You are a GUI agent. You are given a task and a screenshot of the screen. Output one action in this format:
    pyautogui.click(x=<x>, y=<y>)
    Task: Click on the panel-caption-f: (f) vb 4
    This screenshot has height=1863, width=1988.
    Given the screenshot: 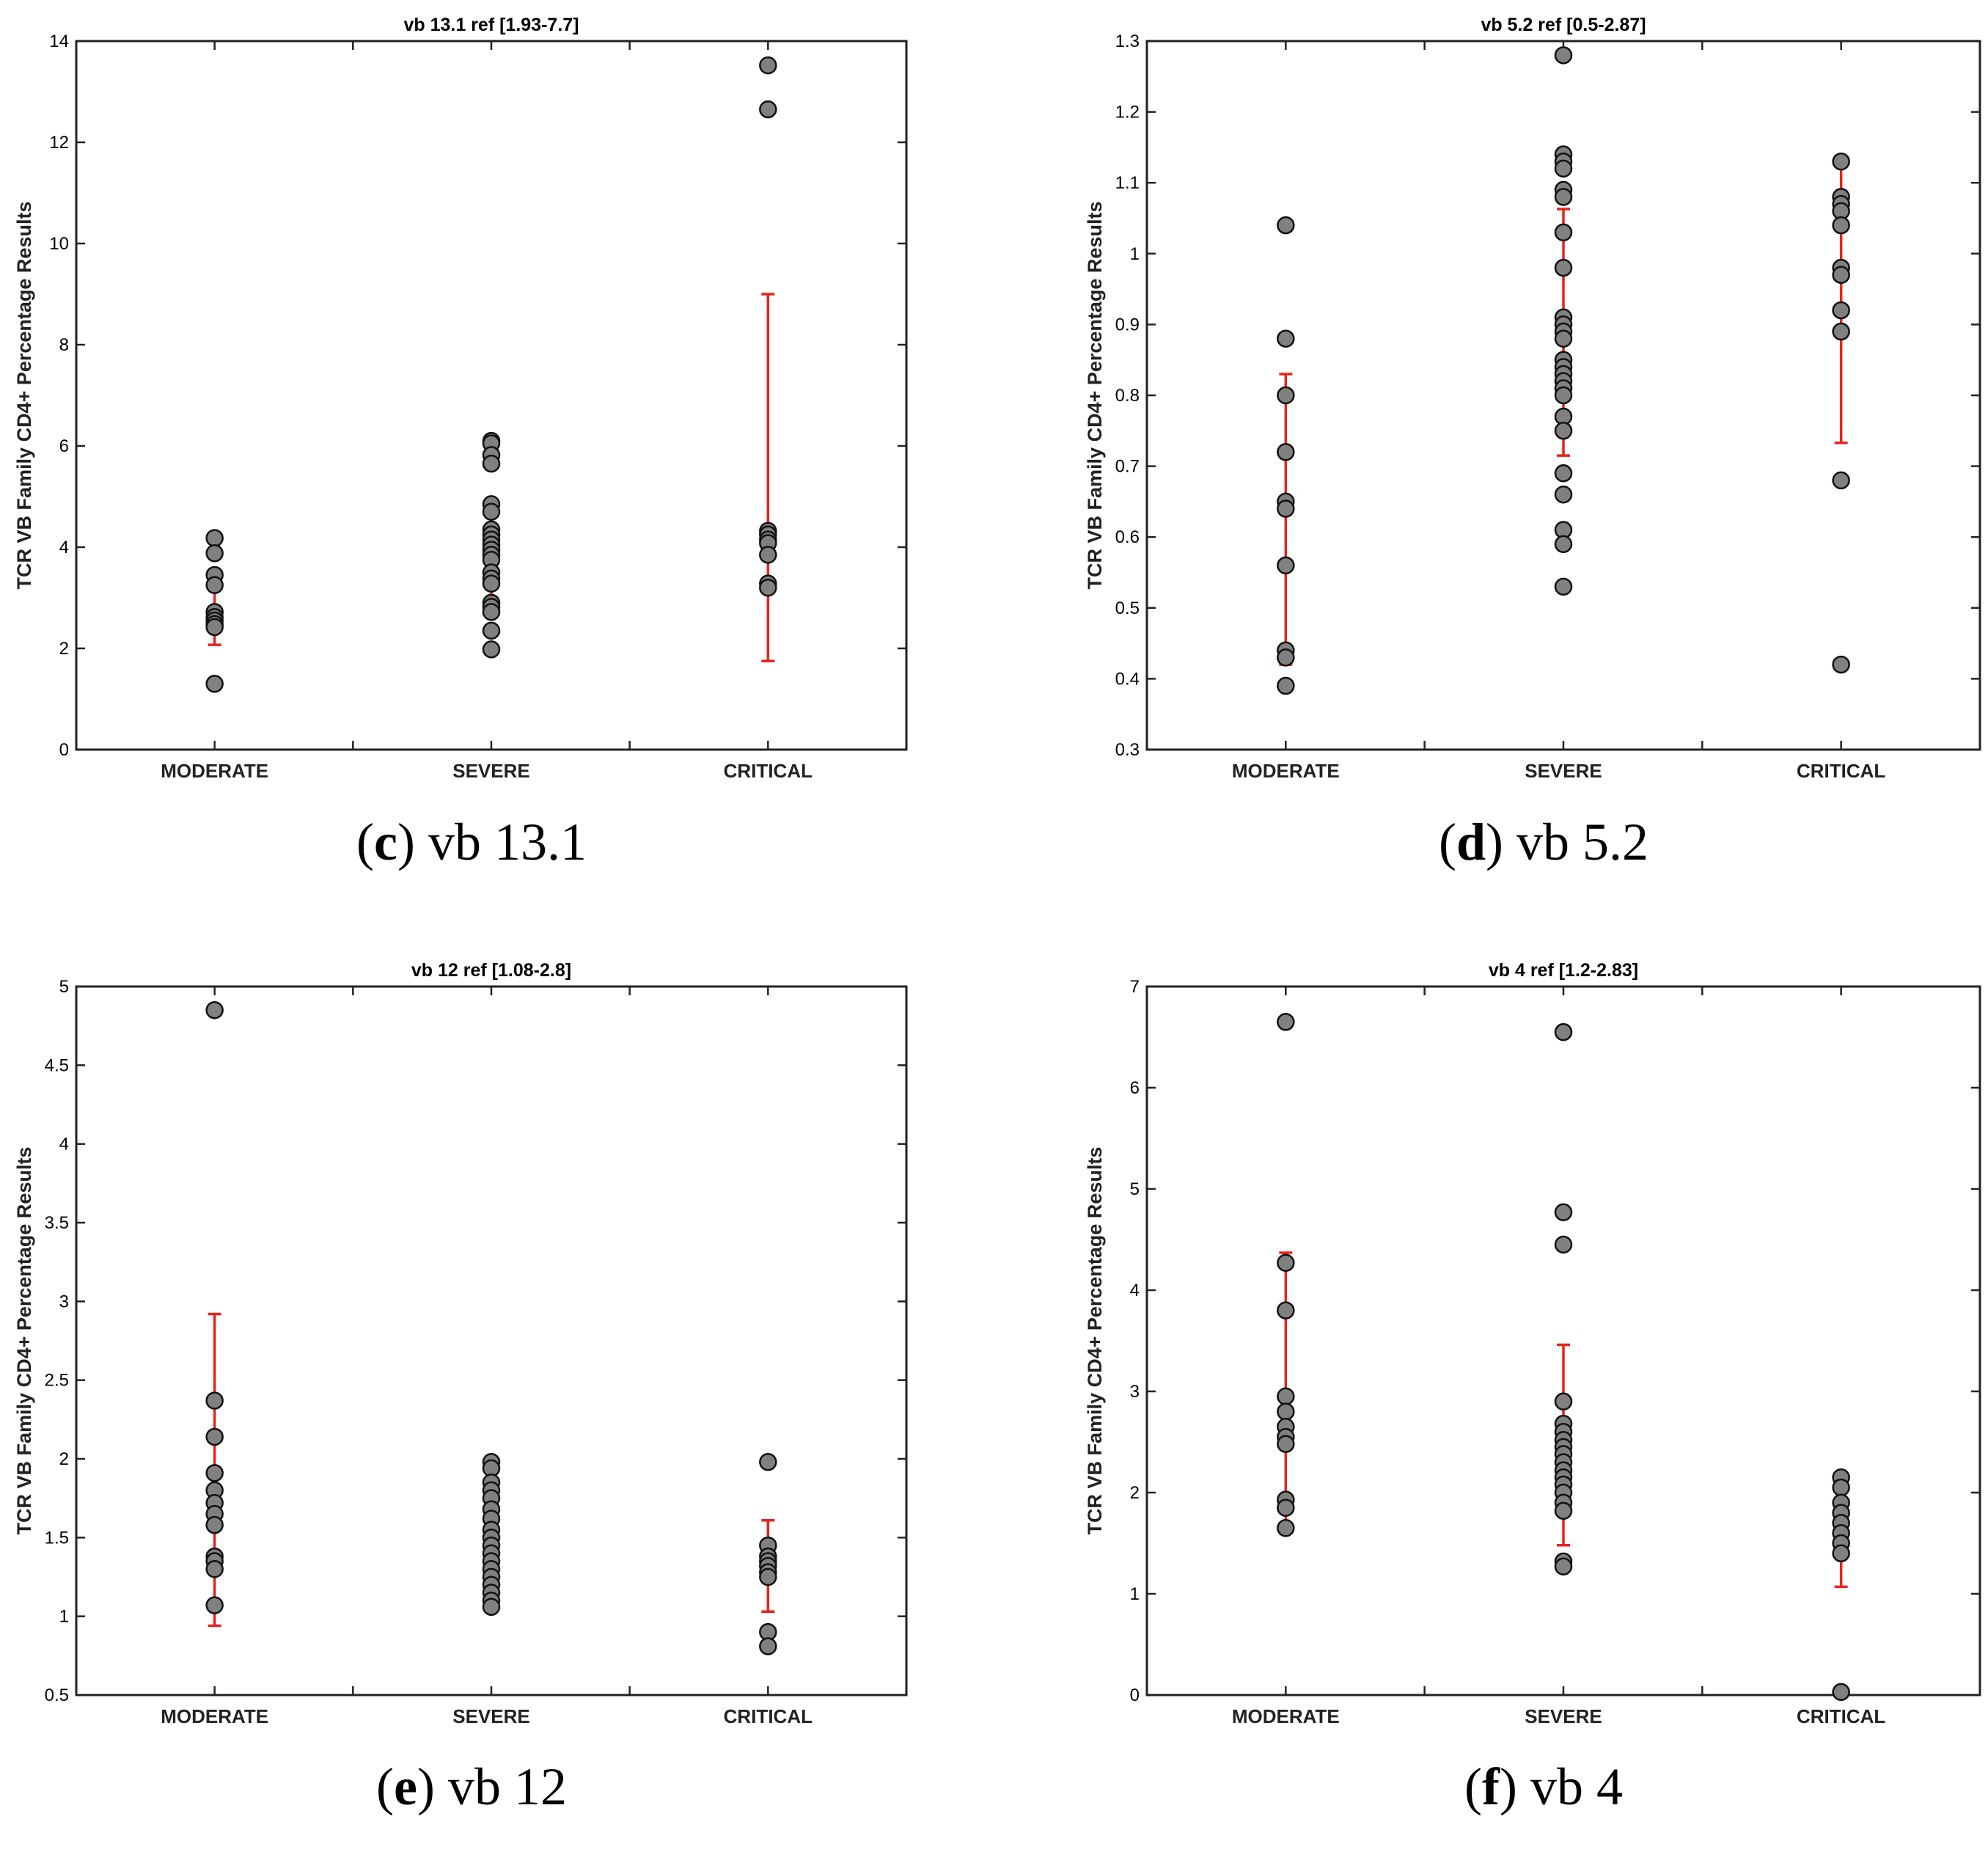 What is the action you would take?
    pyautogui.click(x=1544, y=1788)
    